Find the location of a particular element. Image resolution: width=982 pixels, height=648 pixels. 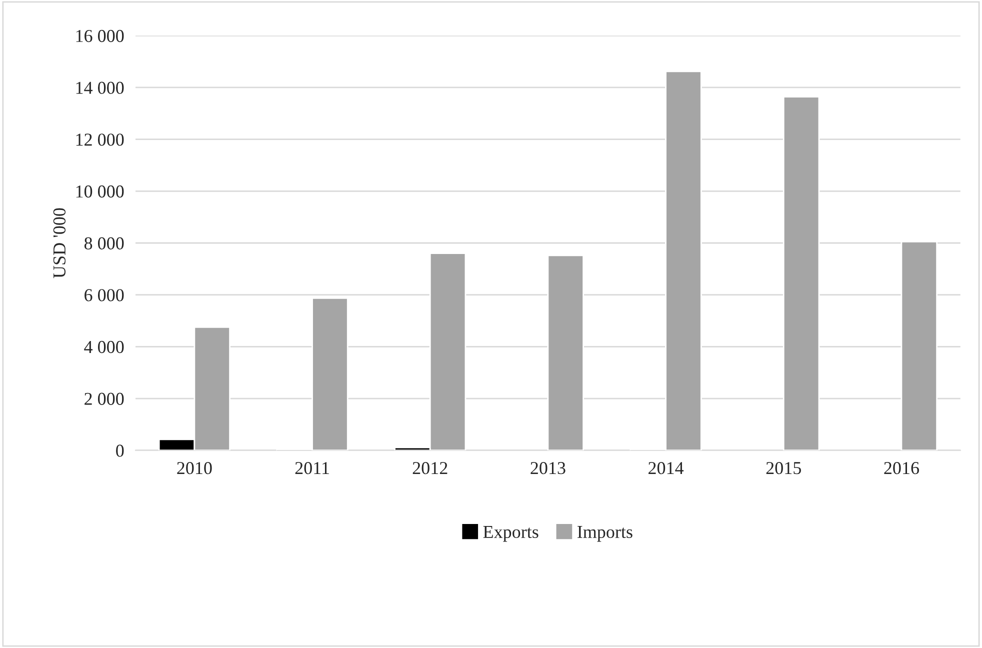

x-tick-label: 2016 is located at coordinates (901, 468).